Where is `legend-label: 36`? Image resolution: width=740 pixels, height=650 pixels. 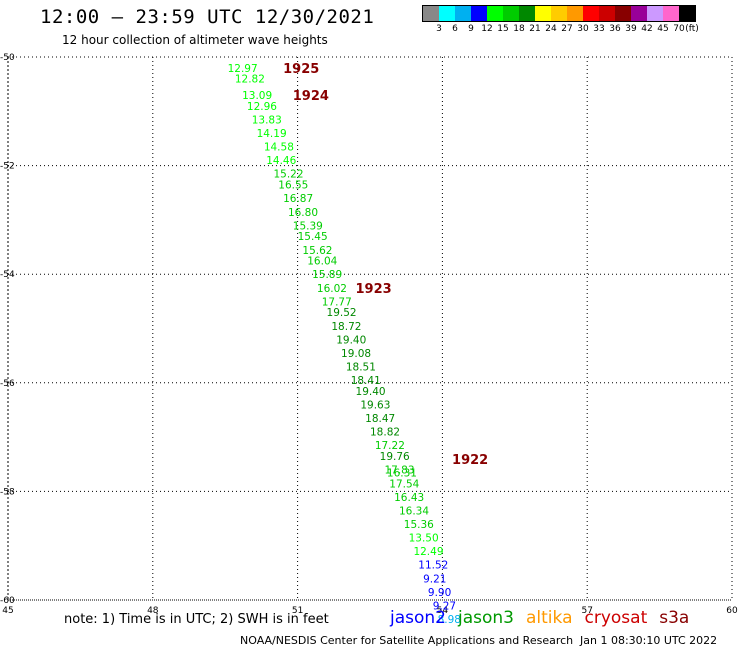
legend-label: 36 is located at coordinates (615, 29).